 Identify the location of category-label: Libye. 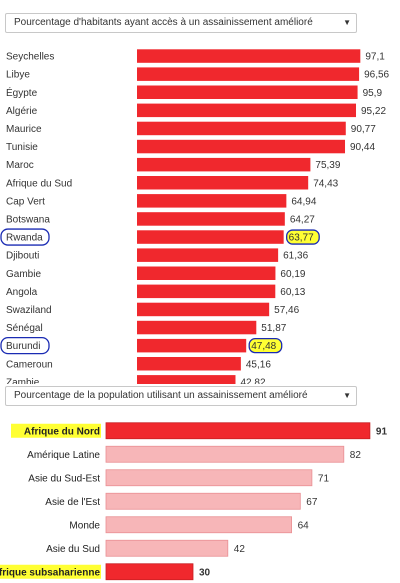
(18, 75).